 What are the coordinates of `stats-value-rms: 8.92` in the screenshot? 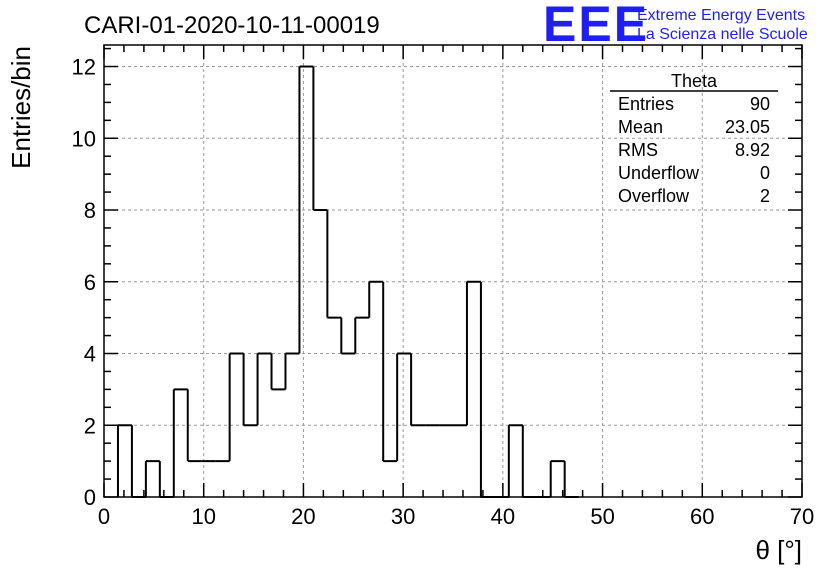 It's located at (752, 150).